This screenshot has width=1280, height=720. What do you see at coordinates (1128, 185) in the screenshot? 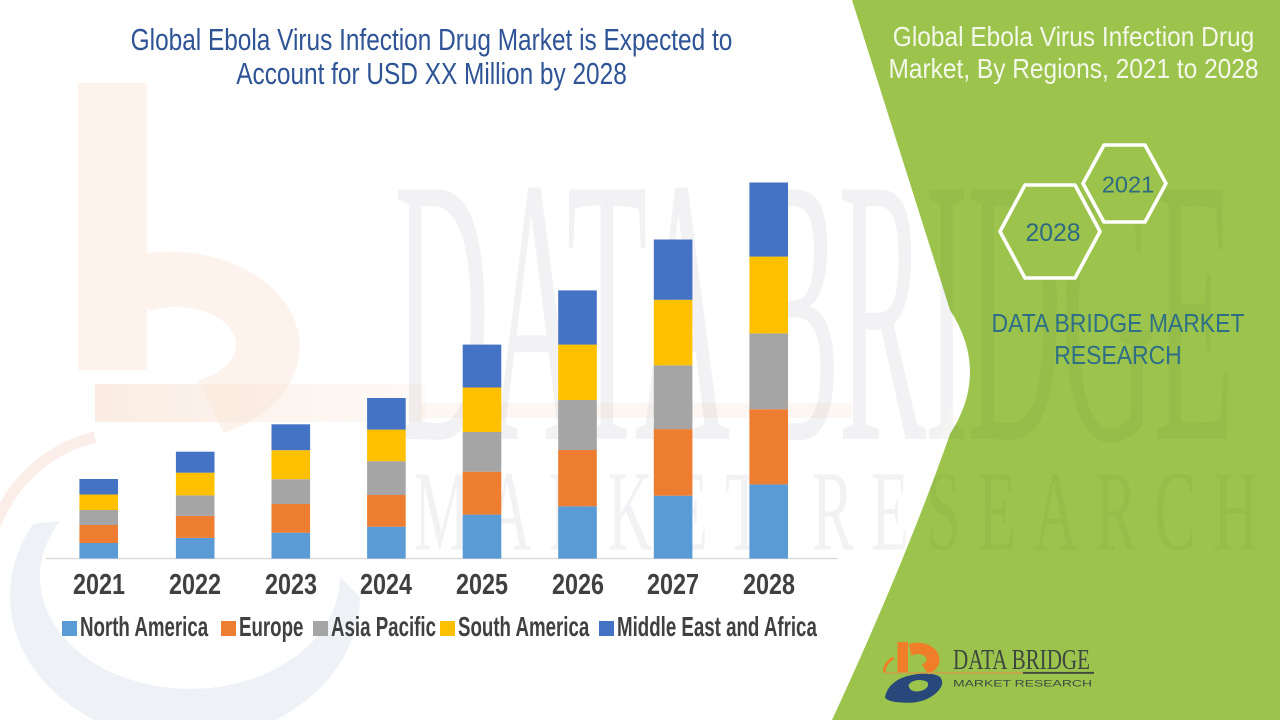
I see `svg-text: 2021` at bounding box center [1128, 185].